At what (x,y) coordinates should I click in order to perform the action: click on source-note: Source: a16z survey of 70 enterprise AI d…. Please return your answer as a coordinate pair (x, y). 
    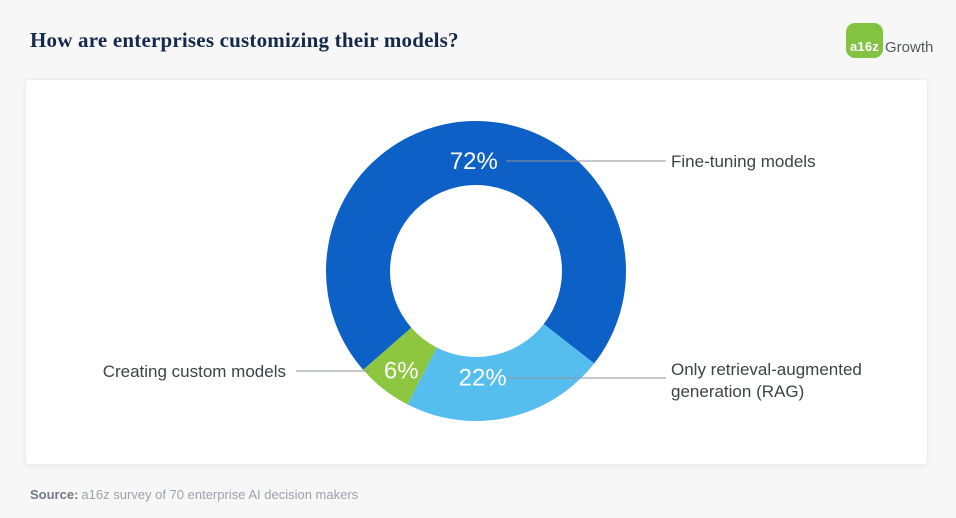
    Looking at the image, I should click on (194, 494).